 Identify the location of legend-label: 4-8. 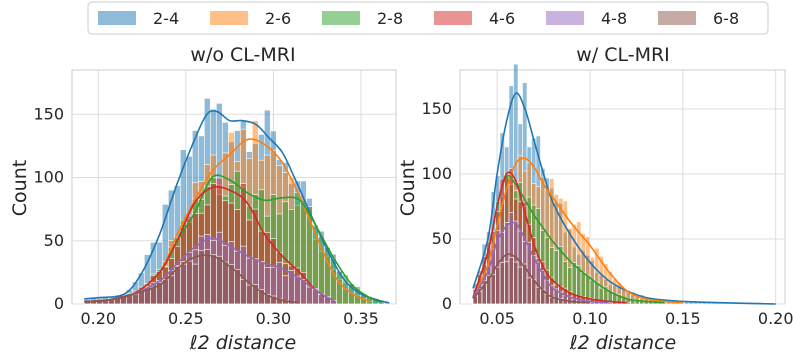
(614, 18).